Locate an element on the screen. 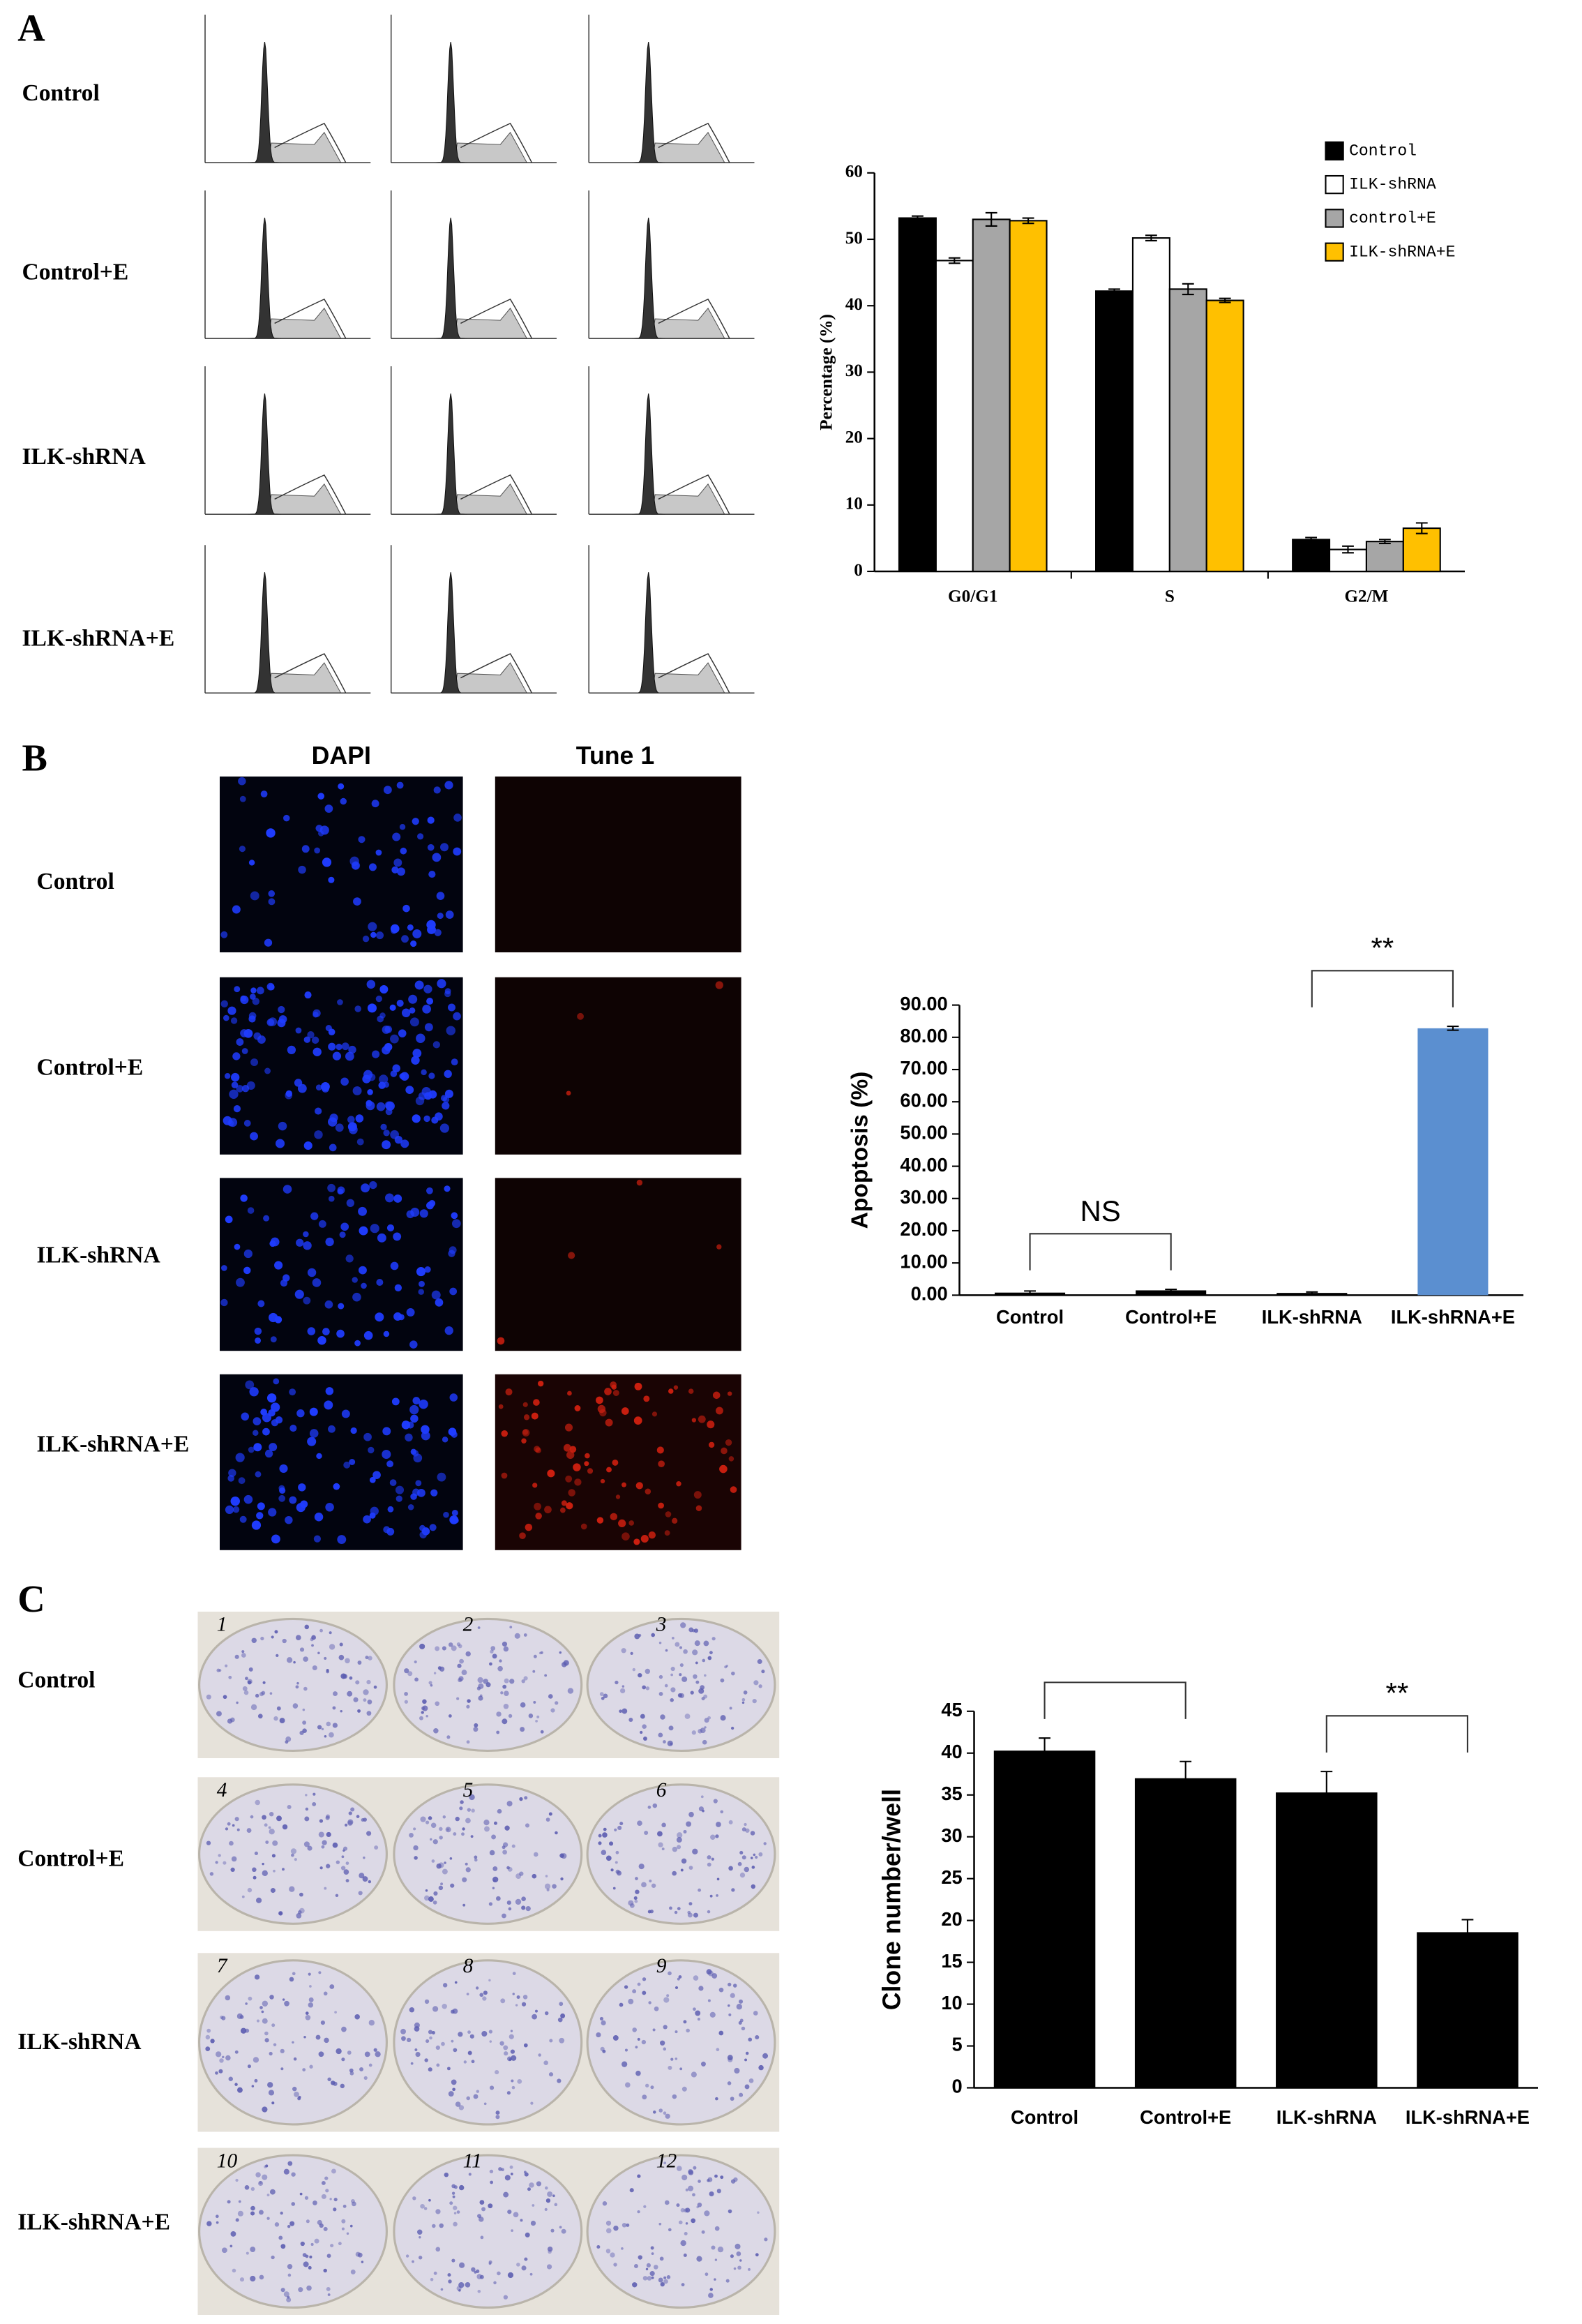 Image resolution: width=1582 pixels, height=2324 pixels. y-tick-label: 10 is located at coordinates (854, 504).